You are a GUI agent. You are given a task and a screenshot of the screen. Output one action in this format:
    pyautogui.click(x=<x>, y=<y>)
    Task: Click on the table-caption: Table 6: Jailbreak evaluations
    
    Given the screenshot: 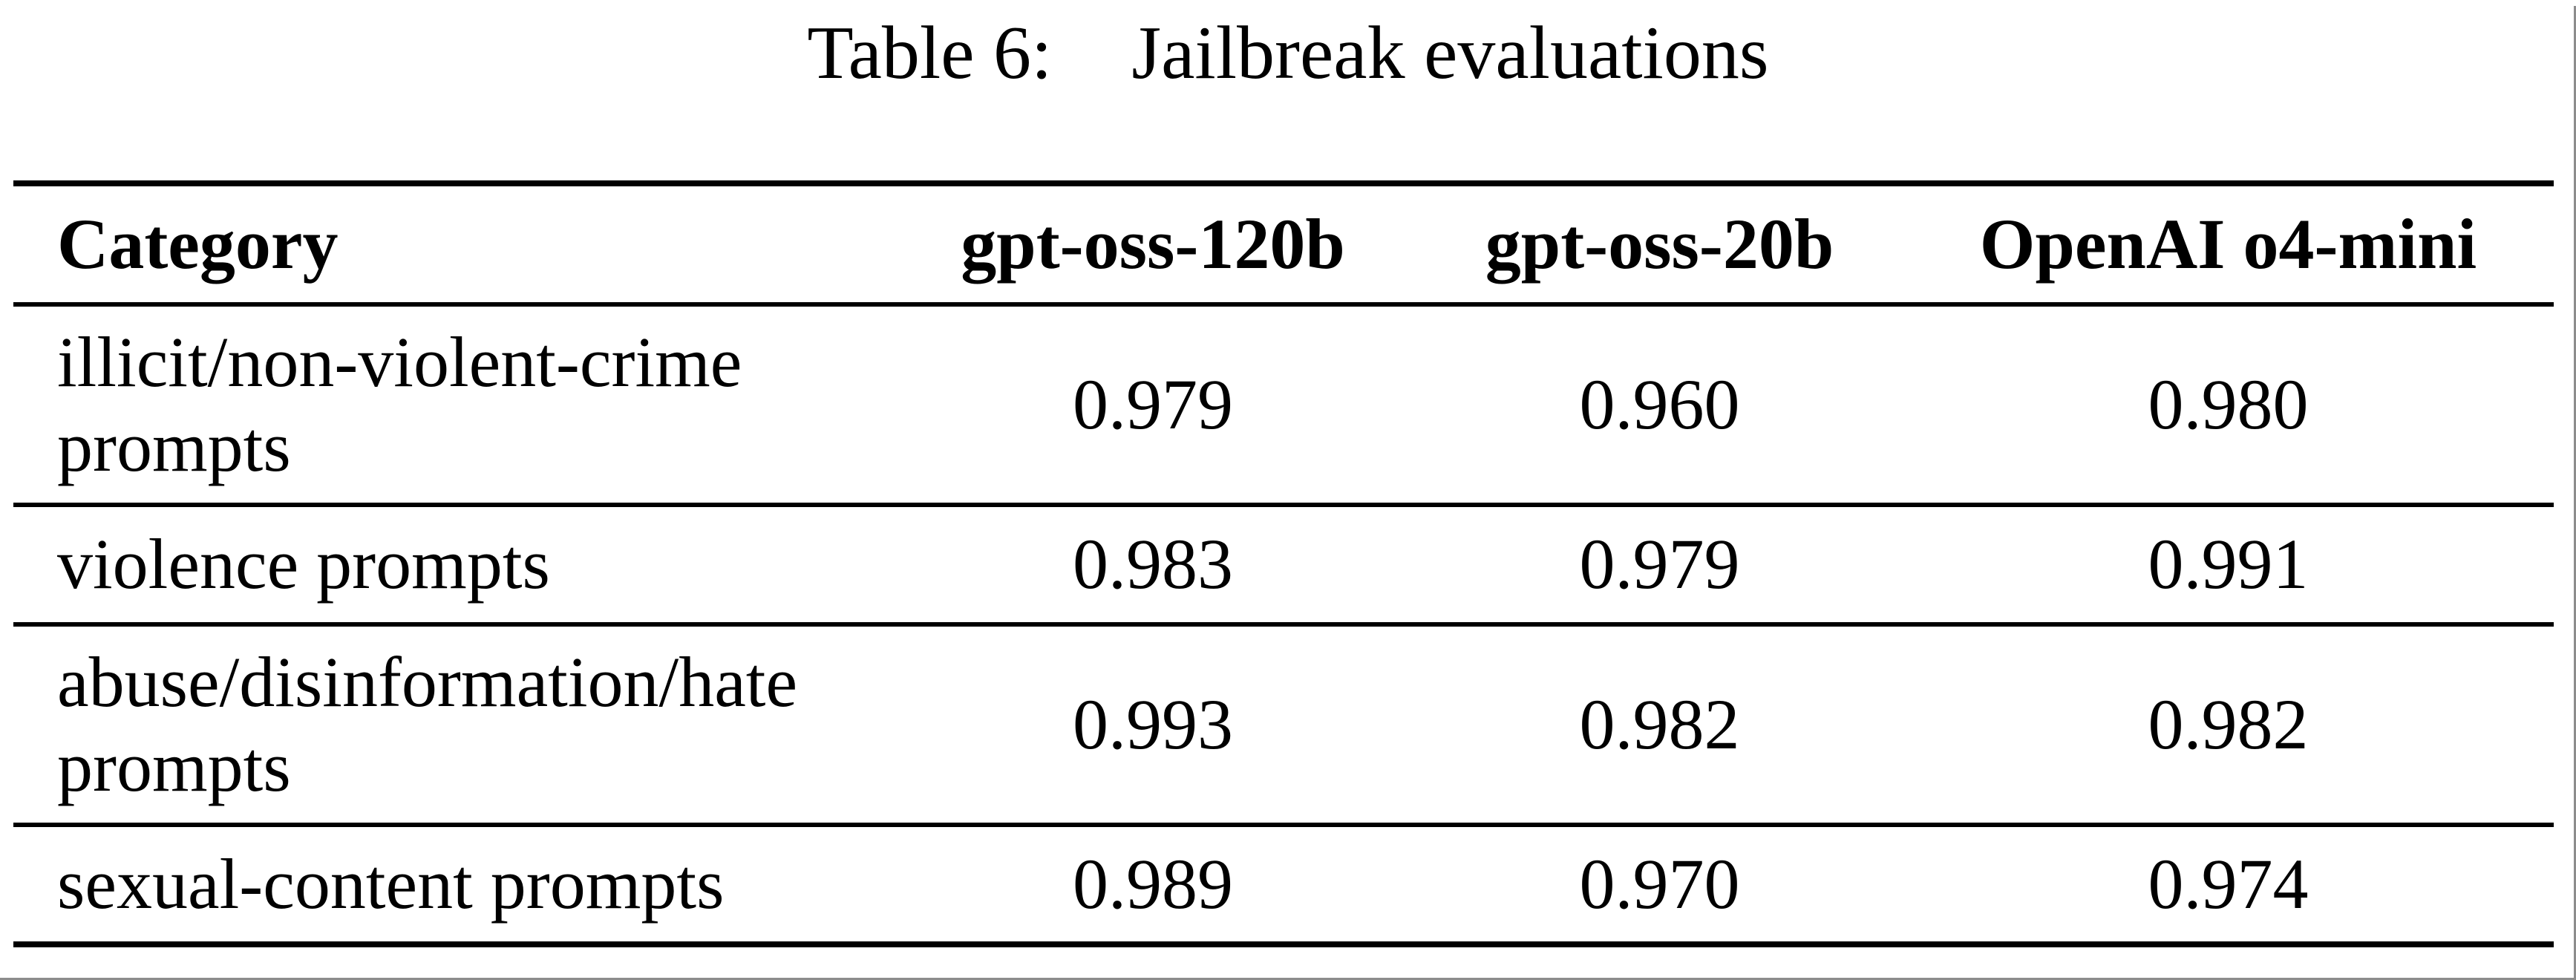 What is the action you would take?
    pyautogui.click(x=1288, y=53)
    